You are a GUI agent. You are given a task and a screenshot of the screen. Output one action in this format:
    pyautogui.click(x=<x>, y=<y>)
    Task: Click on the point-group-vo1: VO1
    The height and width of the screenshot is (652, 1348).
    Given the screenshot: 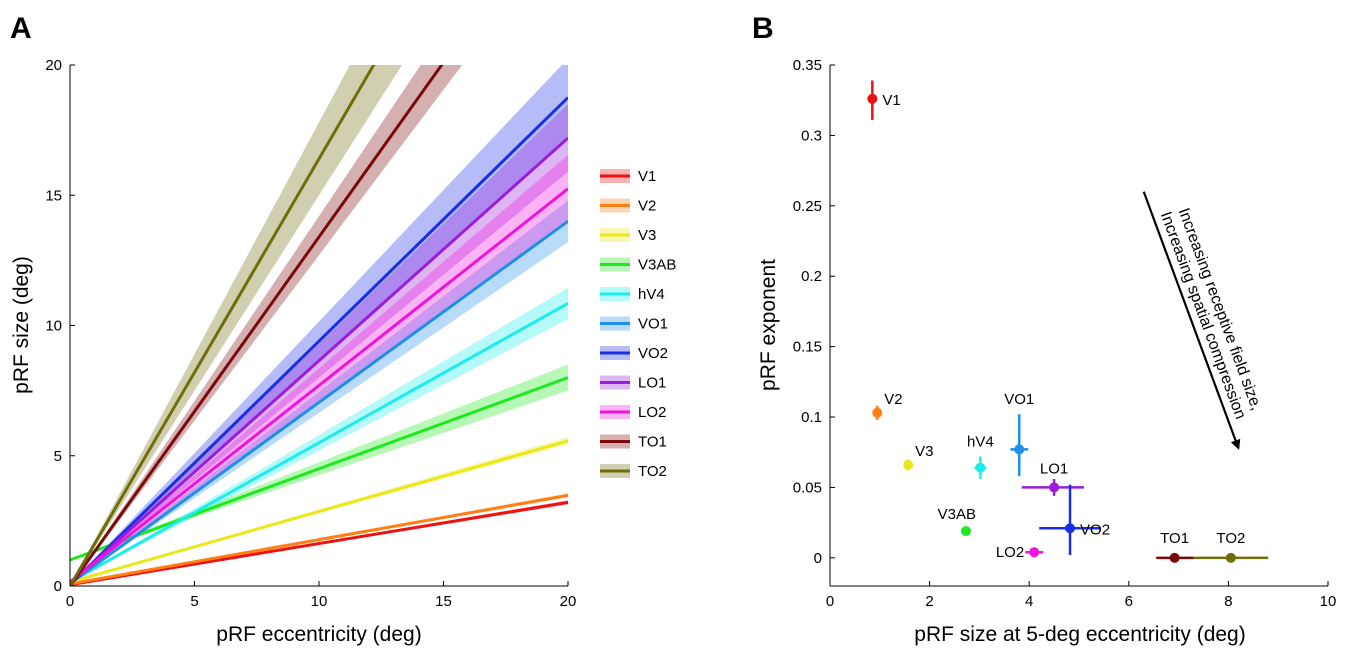 What is the action you would take?
    pyautogui.click(x=1019, y=434)
    